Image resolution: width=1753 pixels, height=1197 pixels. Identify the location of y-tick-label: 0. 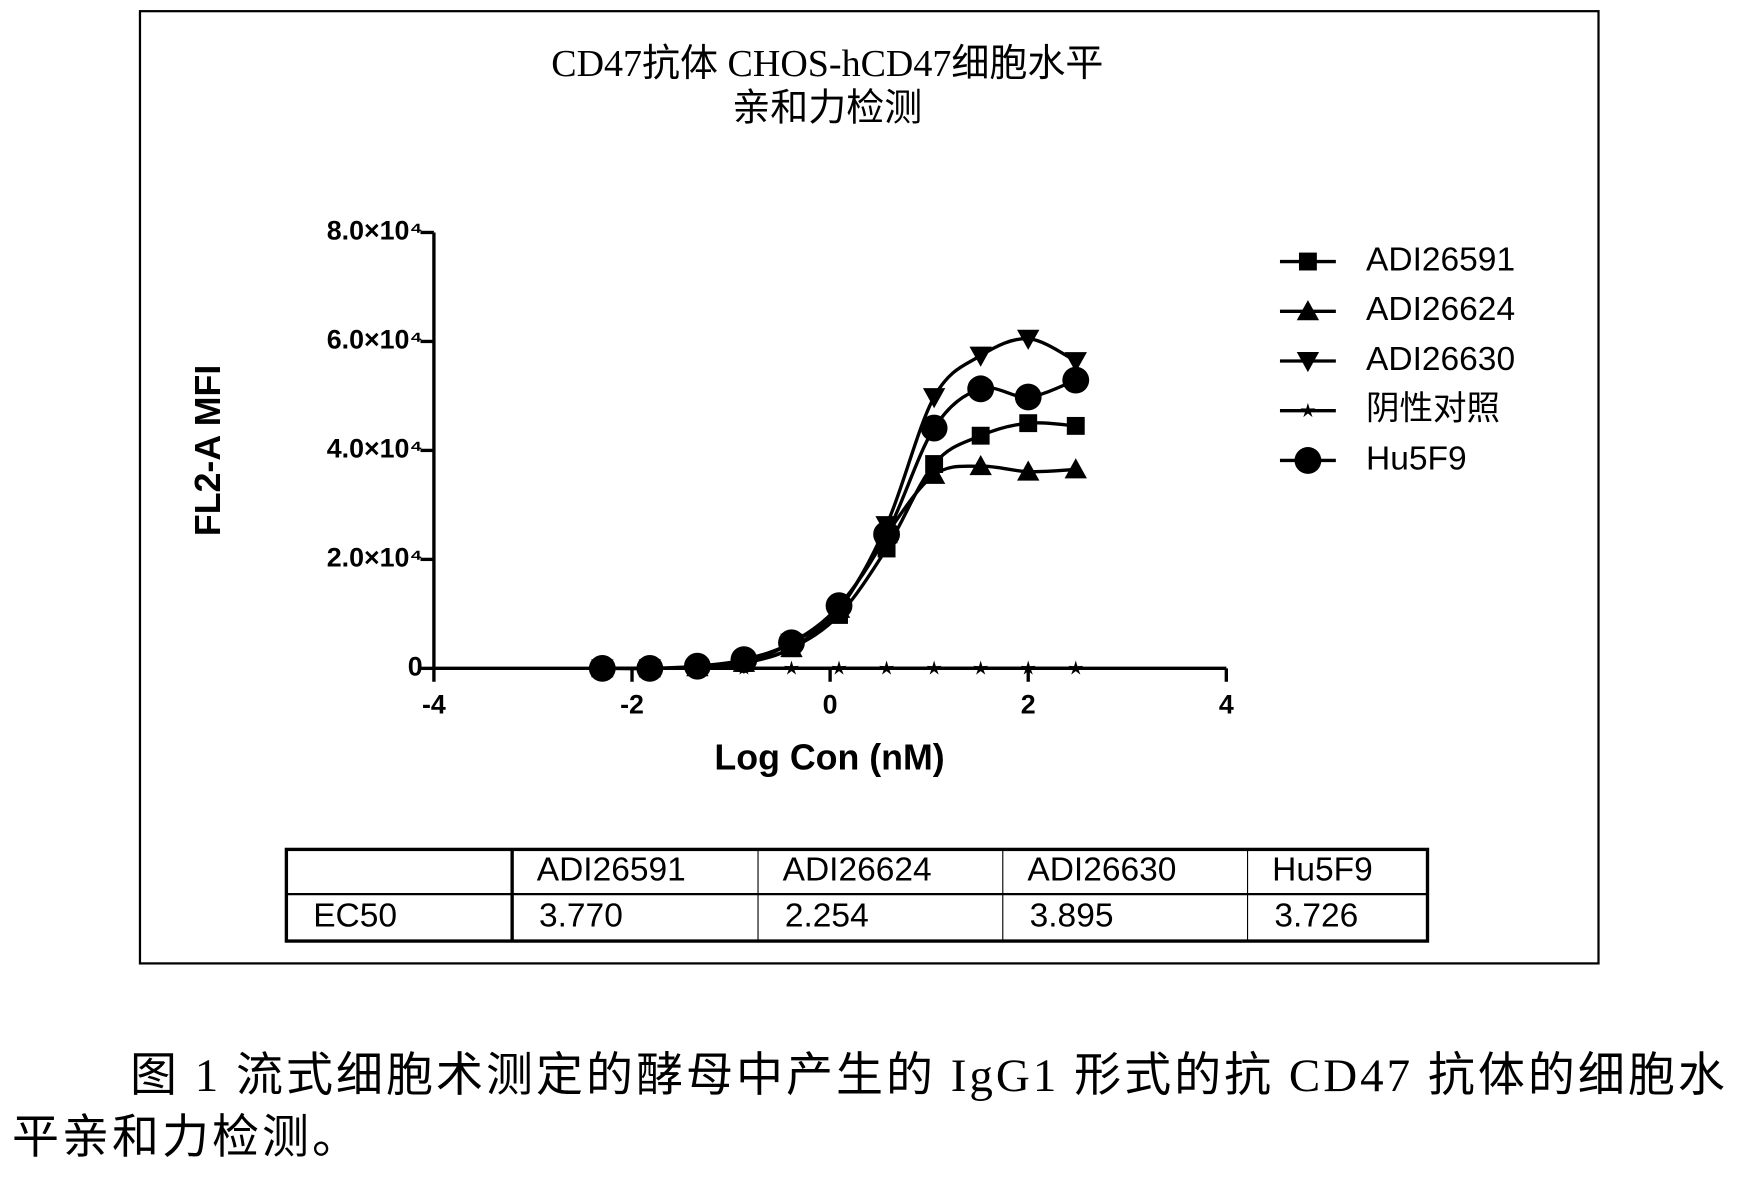
(415, 666).